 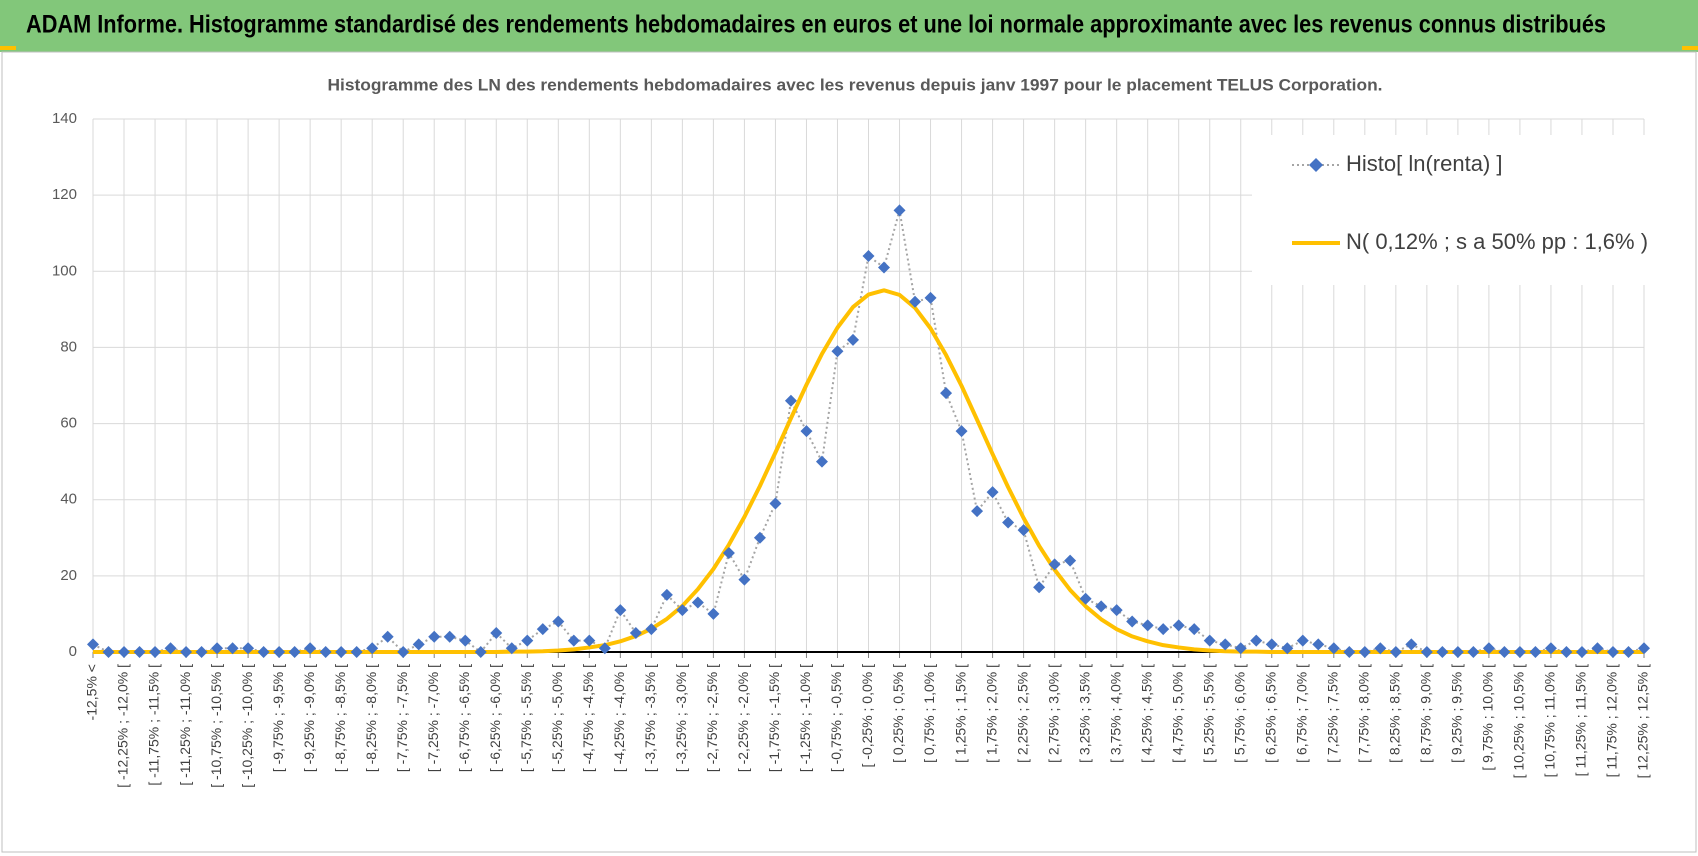 What do you see at coordinates (1053, 713) in the screenshot?
I see `x-tick-label: [ 2,75% ; 3,0% [` at bounding box center [1053, 713].